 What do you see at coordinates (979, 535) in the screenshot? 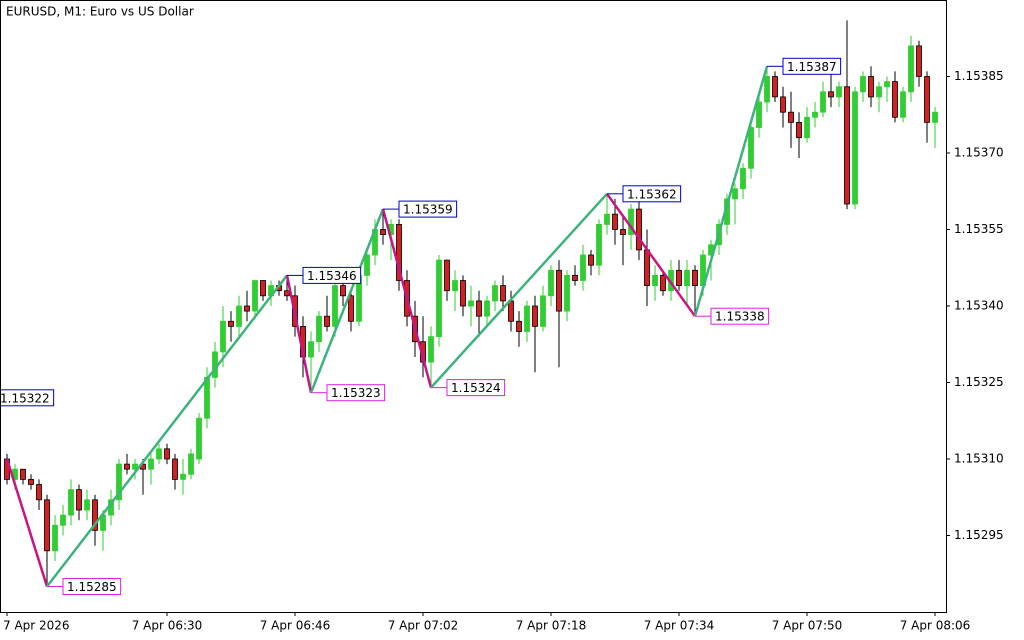
I see `y-tick-label: 1.15295` at bounding box center [979, 535].